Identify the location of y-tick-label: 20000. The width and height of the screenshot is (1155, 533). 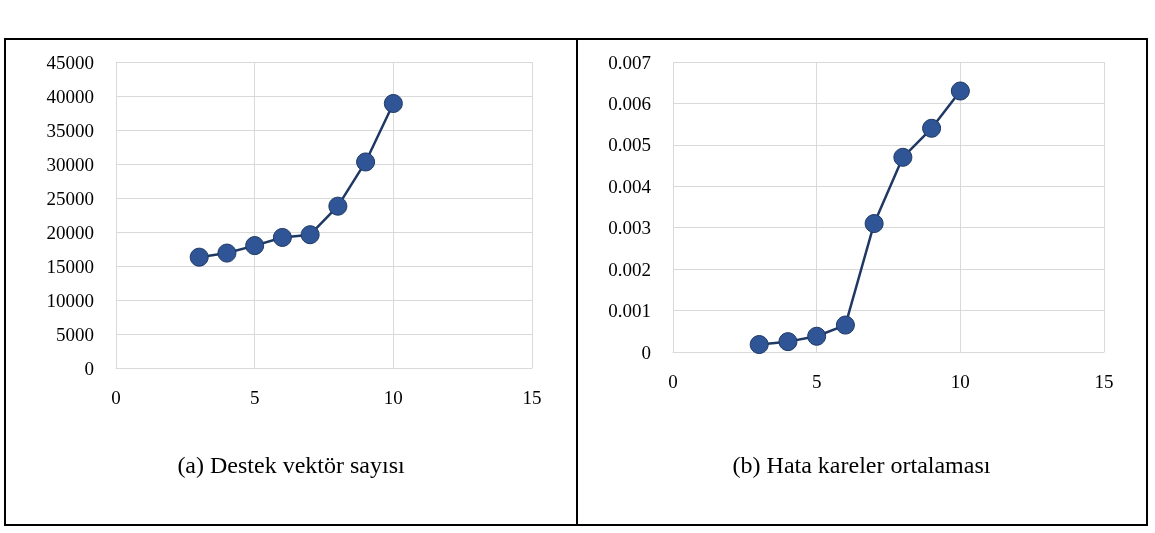
(70, 232).